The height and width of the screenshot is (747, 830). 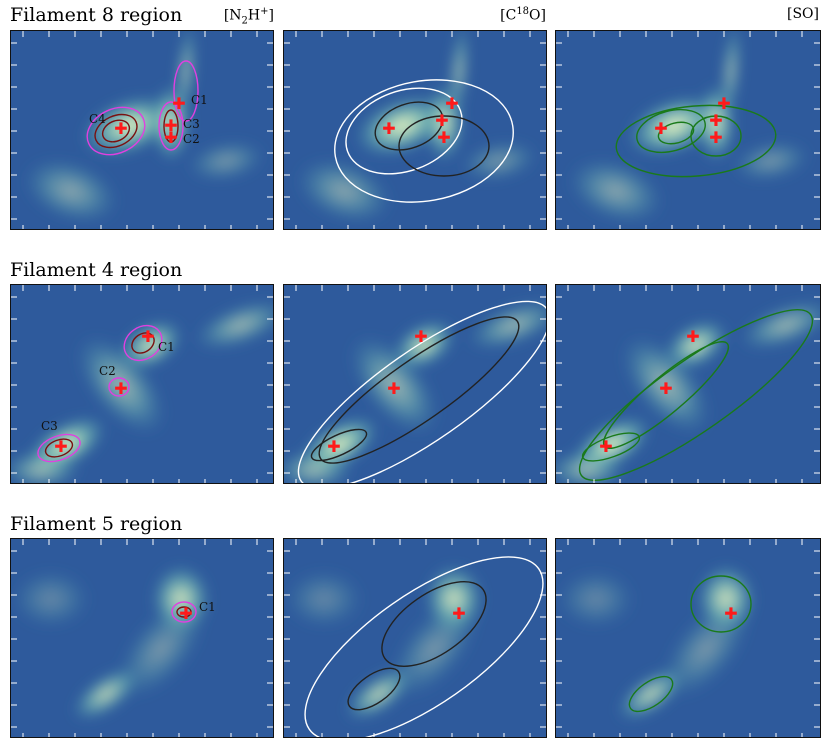 I want to click on column-label-so: [SO], so click(x=803, y=14).